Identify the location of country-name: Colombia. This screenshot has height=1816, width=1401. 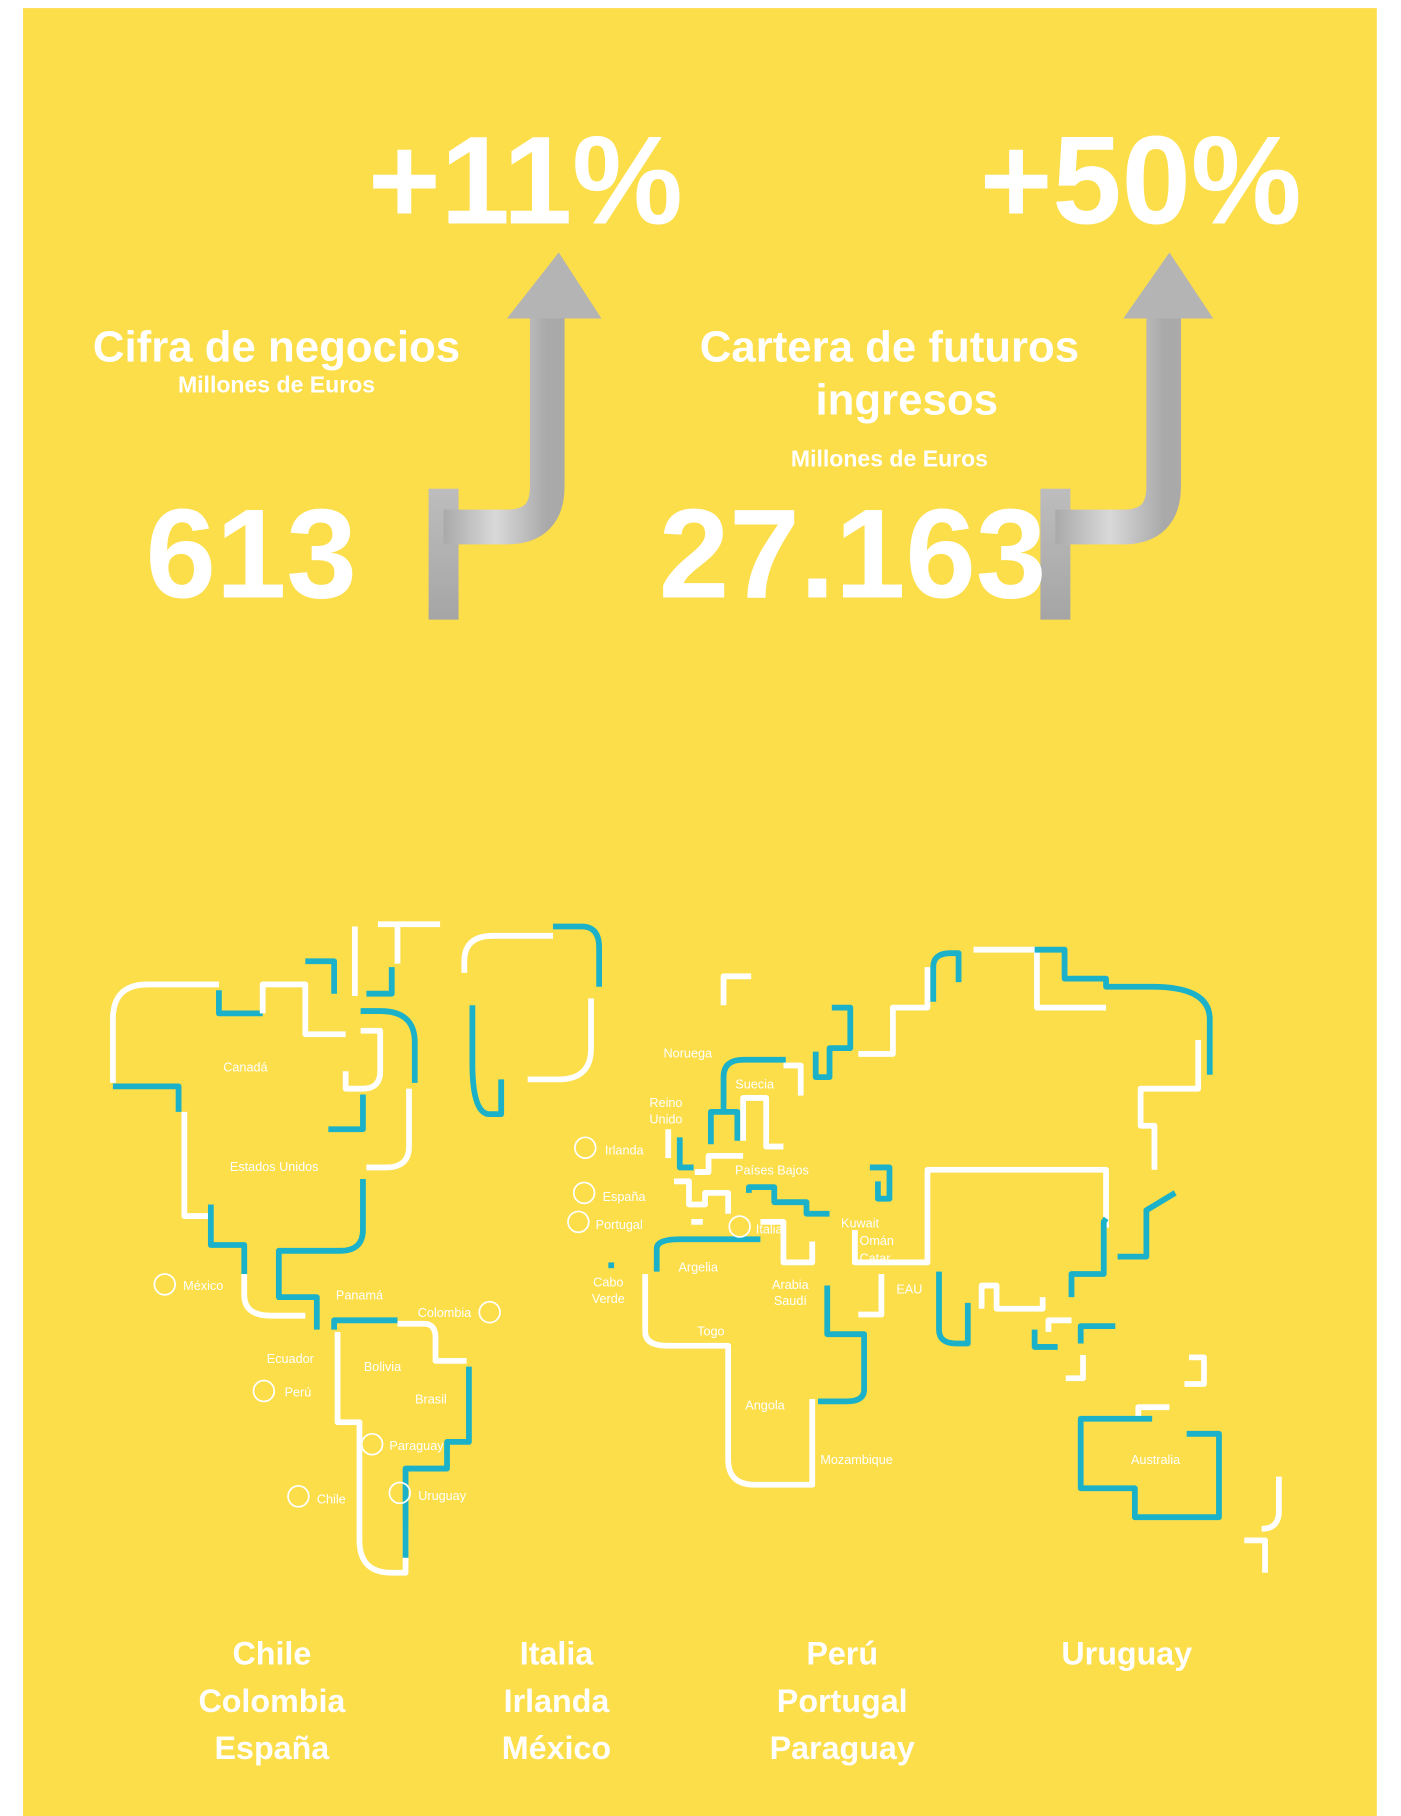
(272, 1701).